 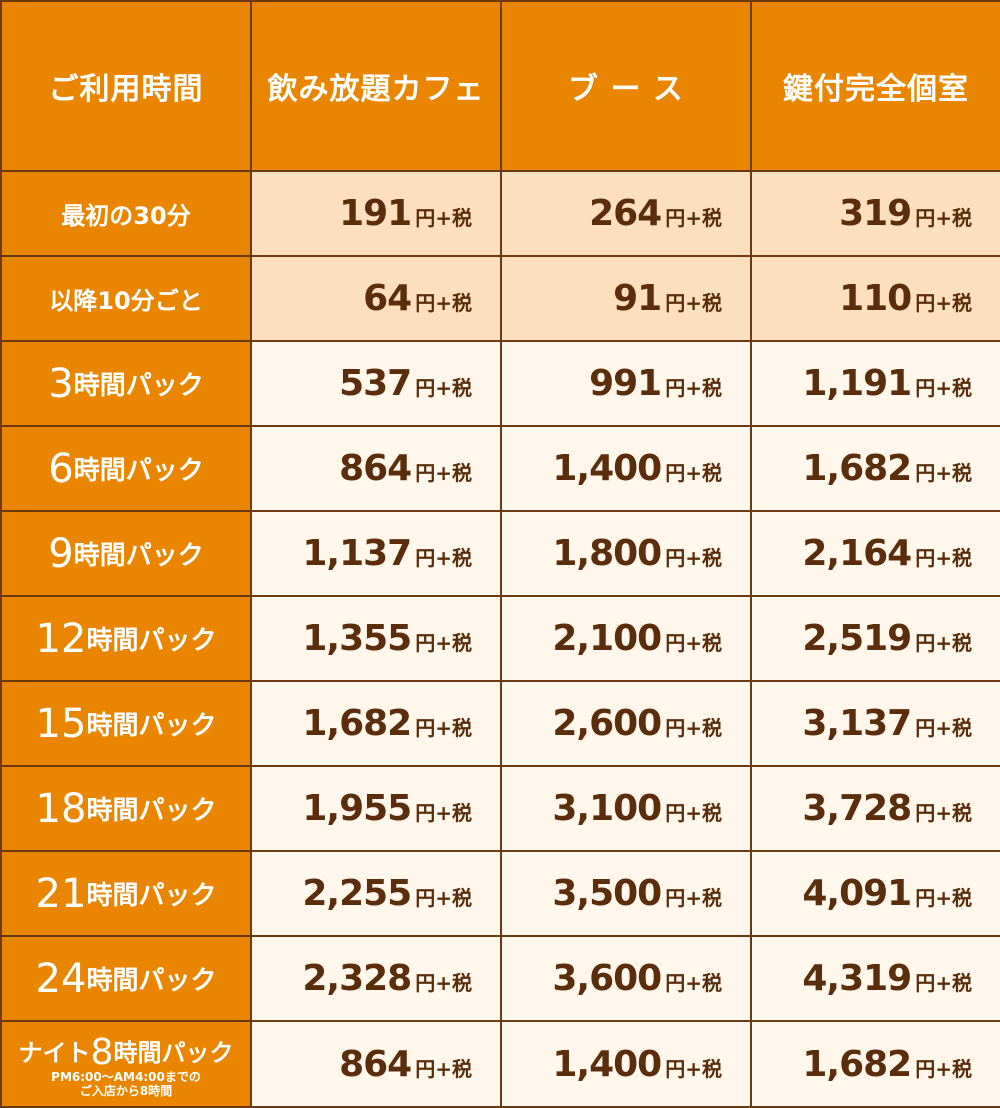 I want to click on price-amount: 2,100, so click(x=607, y=638).